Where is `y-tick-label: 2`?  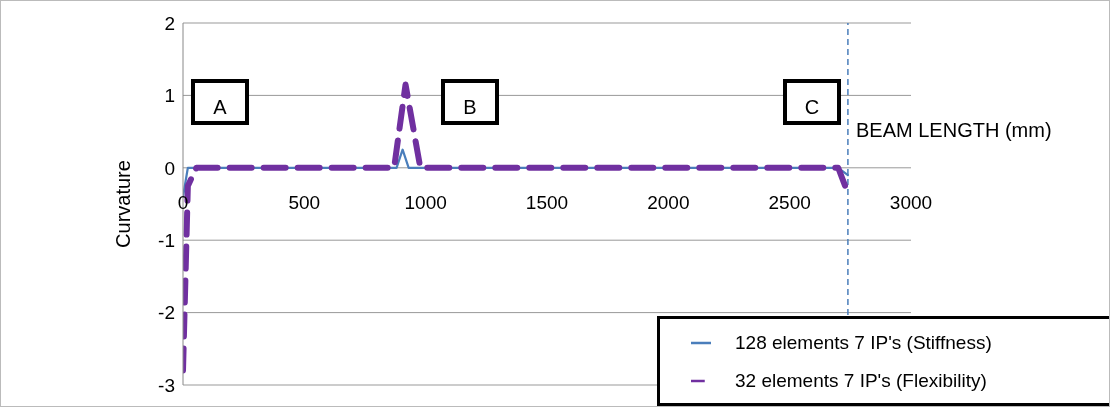 y-tick-label: 2 is located at coordinates (169, 23).